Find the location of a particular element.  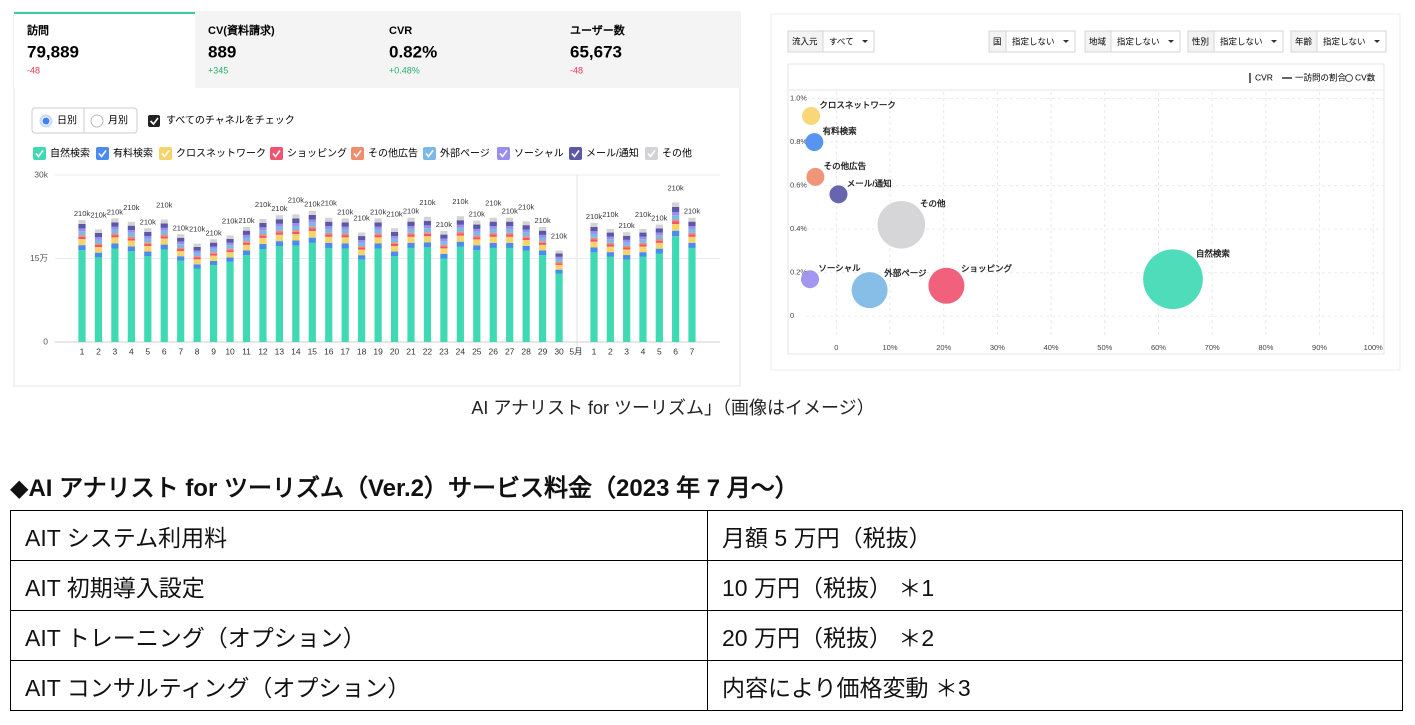

legend-label: その他広告 is located at coordinates (393, 153).